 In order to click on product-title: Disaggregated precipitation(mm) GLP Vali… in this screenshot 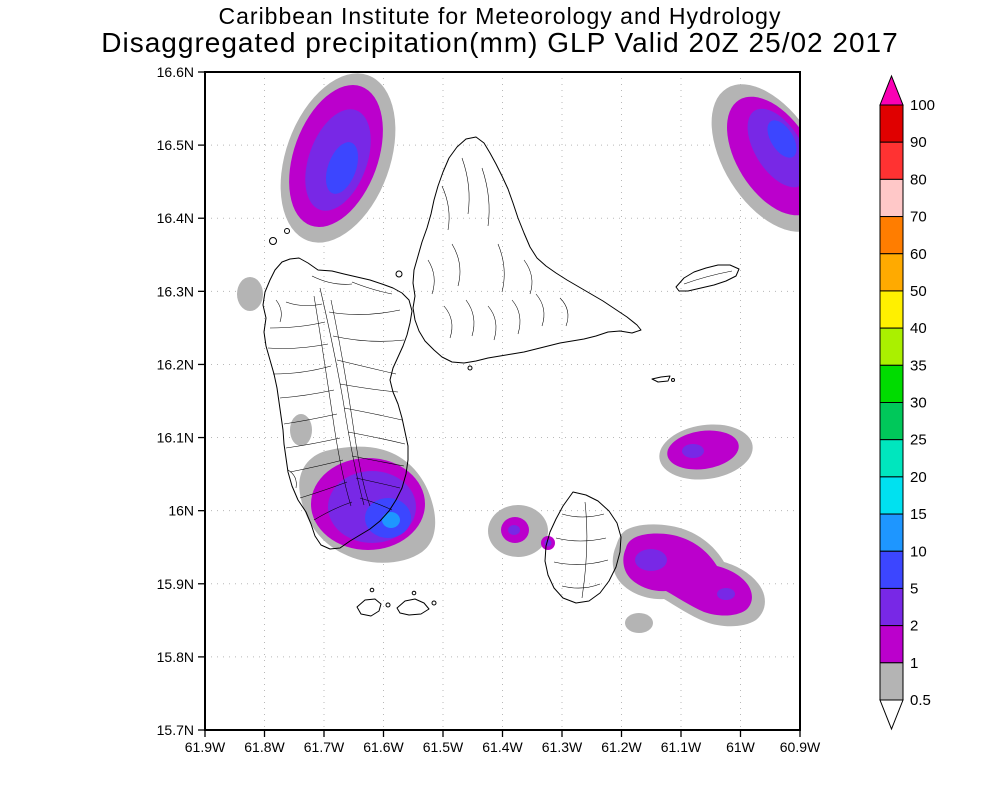, I will do `click(500, 42)`.